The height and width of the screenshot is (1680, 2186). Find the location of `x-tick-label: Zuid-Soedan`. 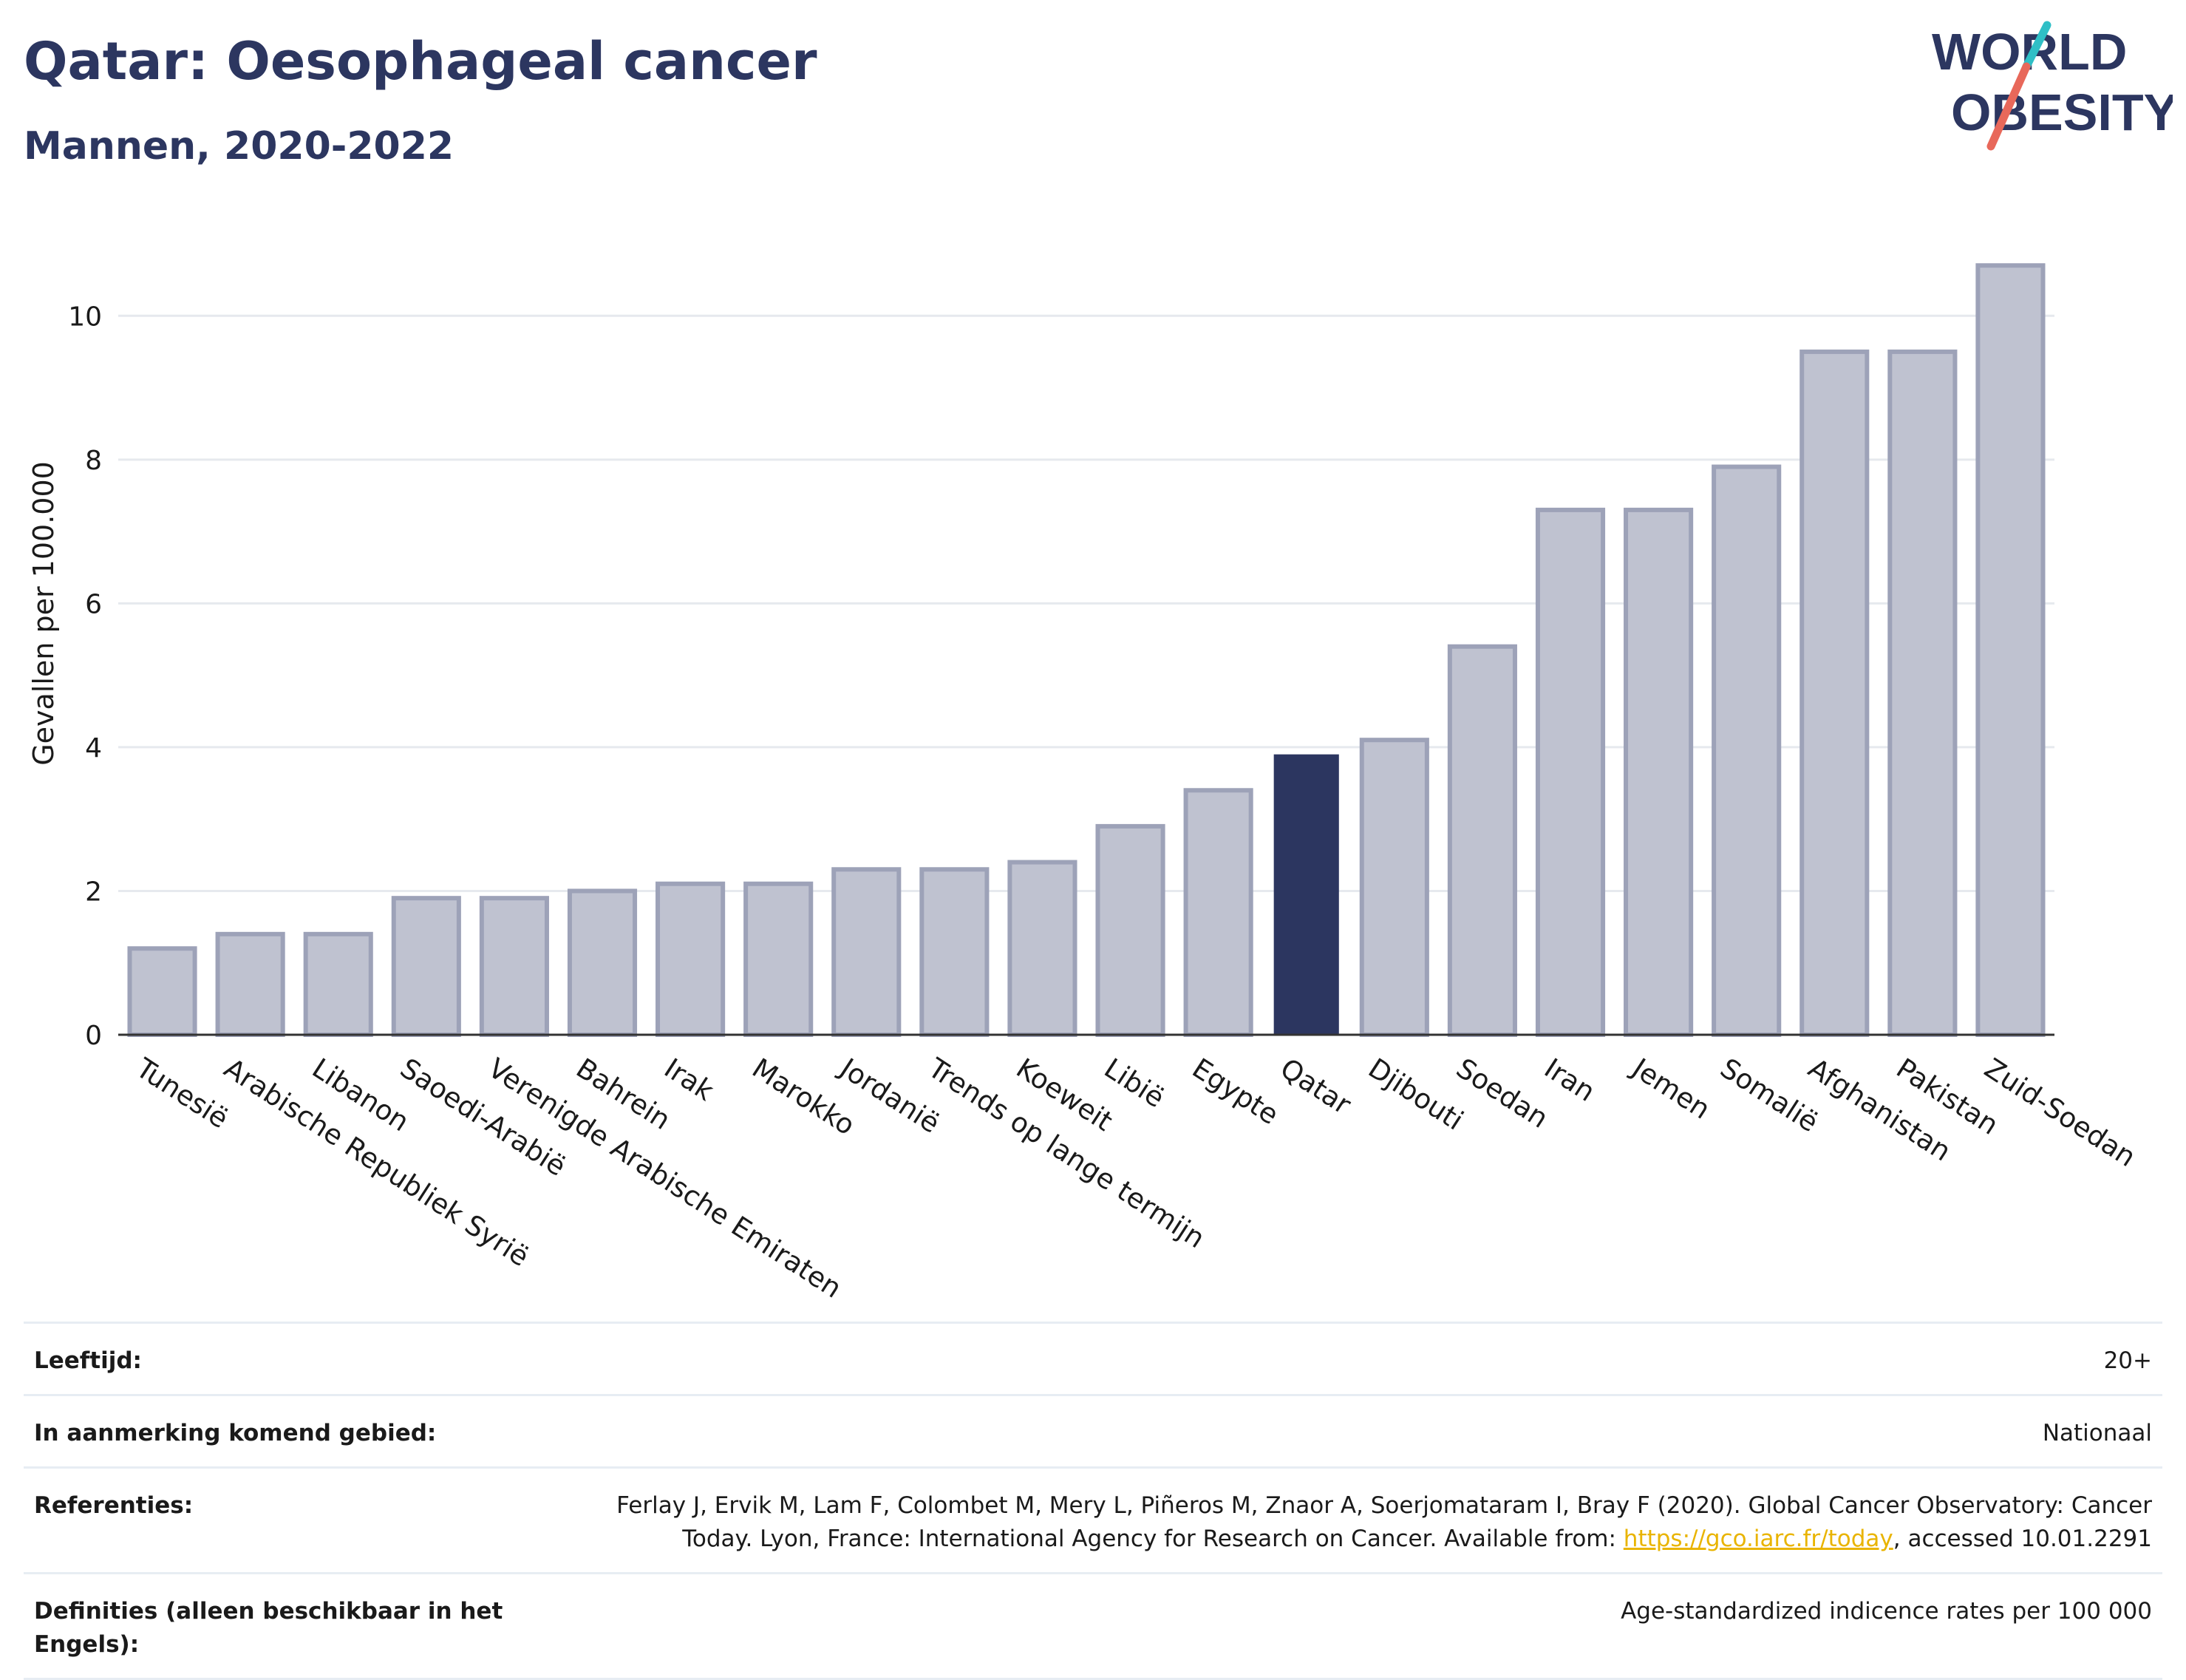

x-tick-label: Zuid-Soedan is located at coordinates (2061, 1112).